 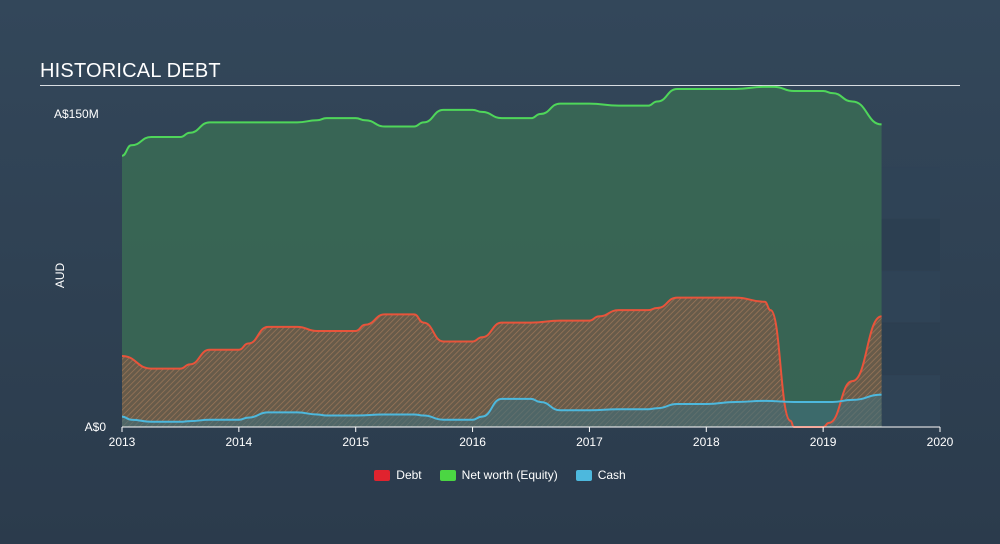 I want to click on legend-swatch-equity, so click(x=447, y=475).